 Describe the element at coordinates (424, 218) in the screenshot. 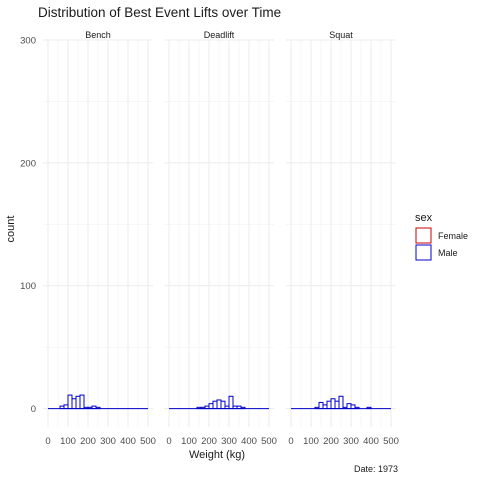

I see `legend-title: sex` at that location.